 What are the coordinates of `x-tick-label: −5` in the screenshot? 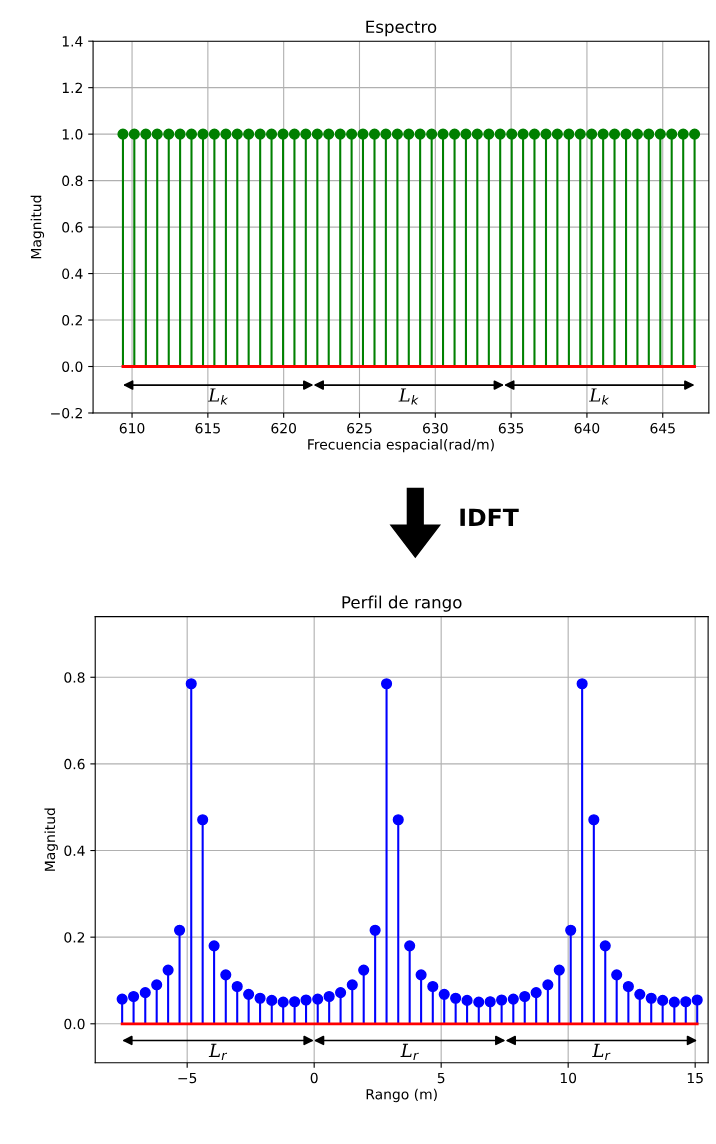 It's located at (187, 1078).